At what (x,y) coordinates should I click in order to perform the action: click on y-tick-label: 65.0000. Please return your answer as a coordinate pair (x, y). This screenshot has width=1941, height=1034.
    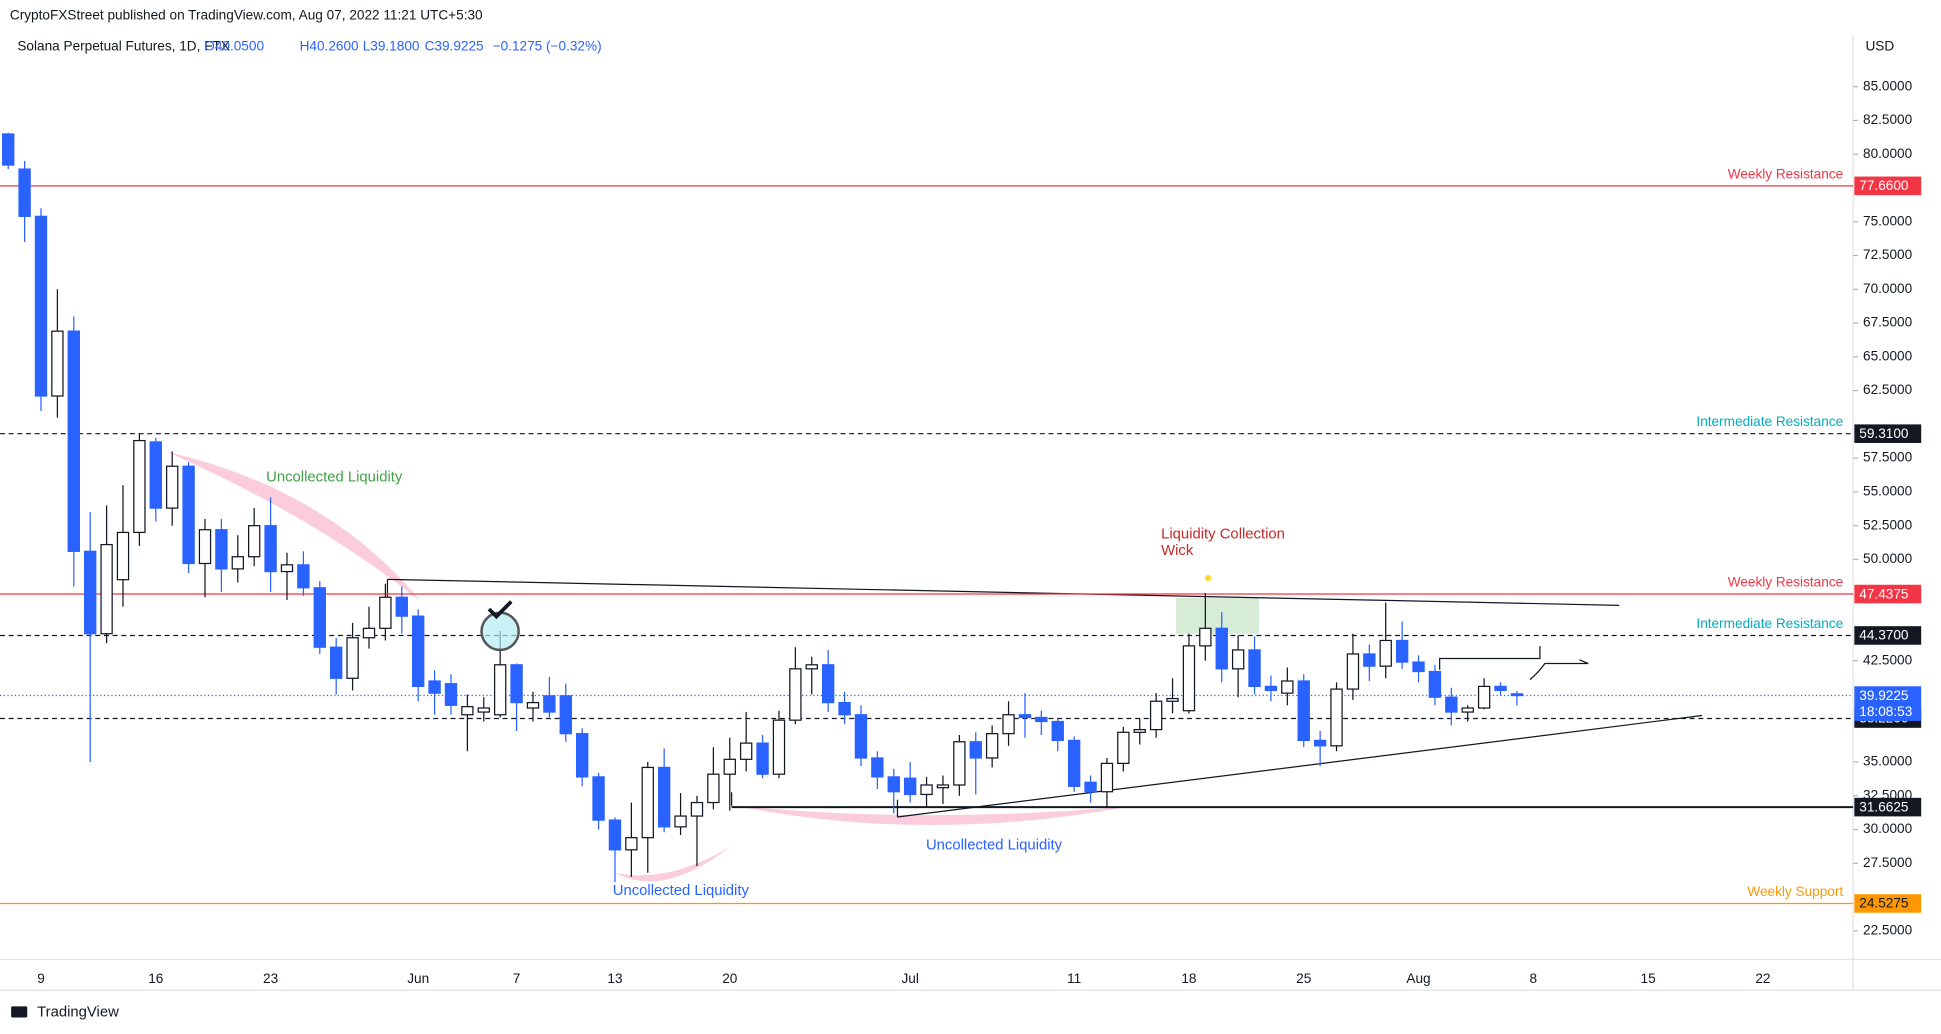
    Looking at the image, I should click on (1888, 355).